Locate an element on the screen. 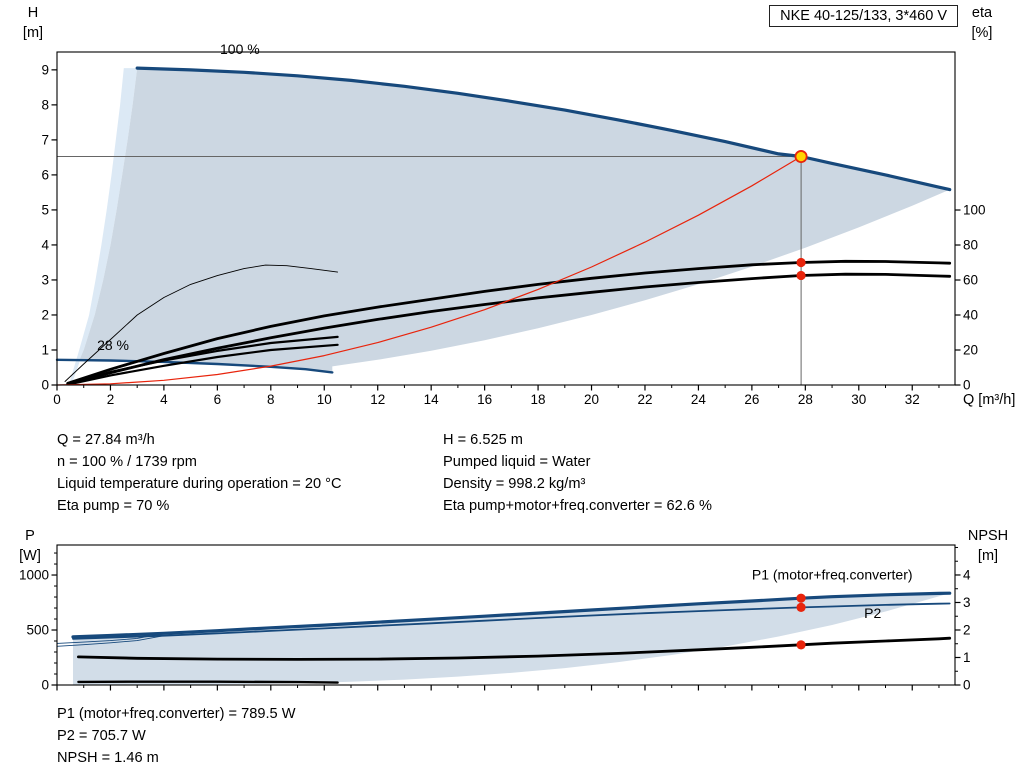 This screenshot has height=781, width=1024. x-tick-label: 30 is located at coordinates (858, 399).